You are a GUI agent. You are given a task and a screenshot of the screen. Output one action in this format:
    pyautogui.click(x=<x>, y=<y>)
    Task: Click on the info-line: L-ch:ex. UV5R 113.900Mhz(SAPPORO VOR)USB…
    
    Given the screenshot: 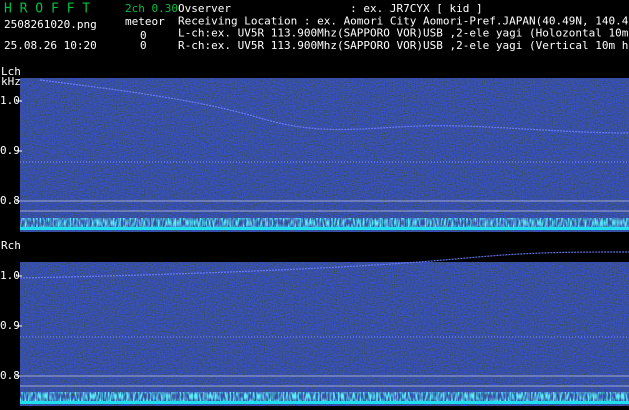 What is the action you would take?
    pyautogui.click(x=403, y=33)
    